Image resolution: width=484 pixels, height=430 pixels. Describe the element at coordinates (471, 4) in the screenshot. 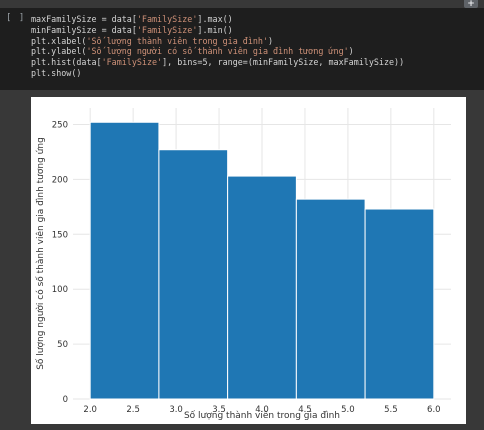

I see `add-cell-button: +` at that location.